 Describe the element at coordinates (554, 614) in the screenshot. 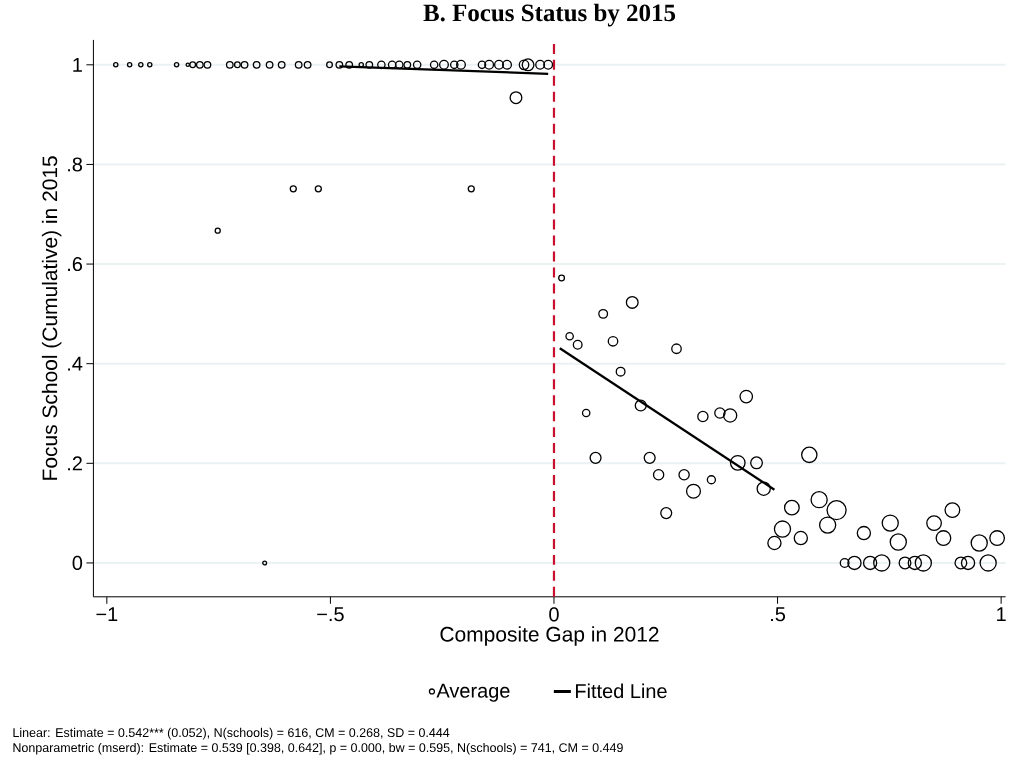

I see `x-tick-label: 0` at that location.